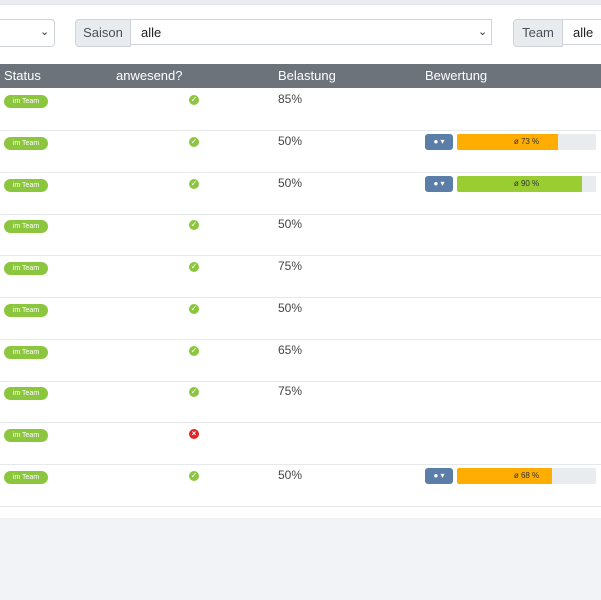  Describe the element at coordinates (290, 349) in the screenshot. I see `load-value: 65%` at that location.